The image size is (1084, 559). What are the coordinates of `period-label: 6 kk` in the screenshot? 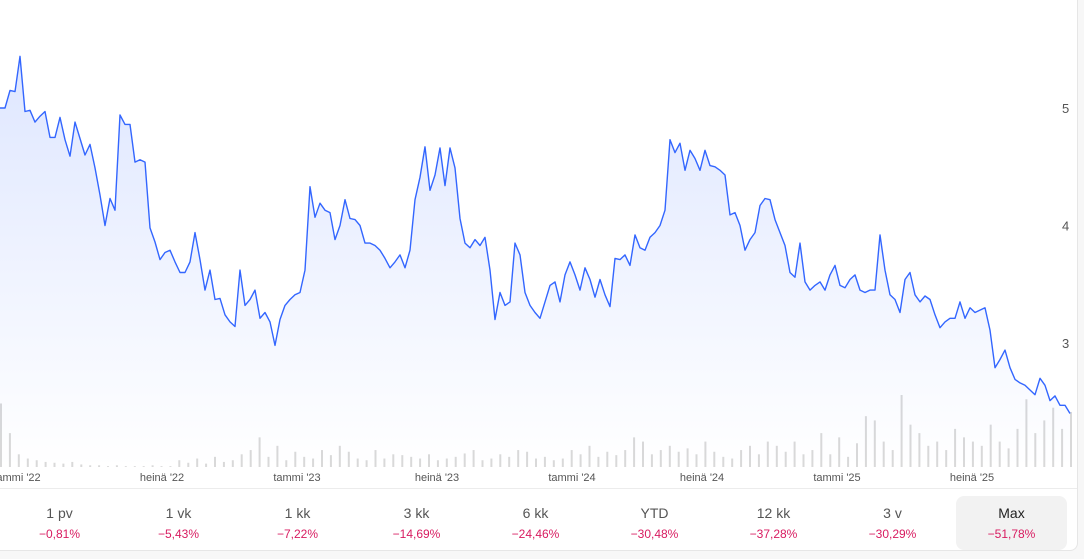 It's located at (535, 512).